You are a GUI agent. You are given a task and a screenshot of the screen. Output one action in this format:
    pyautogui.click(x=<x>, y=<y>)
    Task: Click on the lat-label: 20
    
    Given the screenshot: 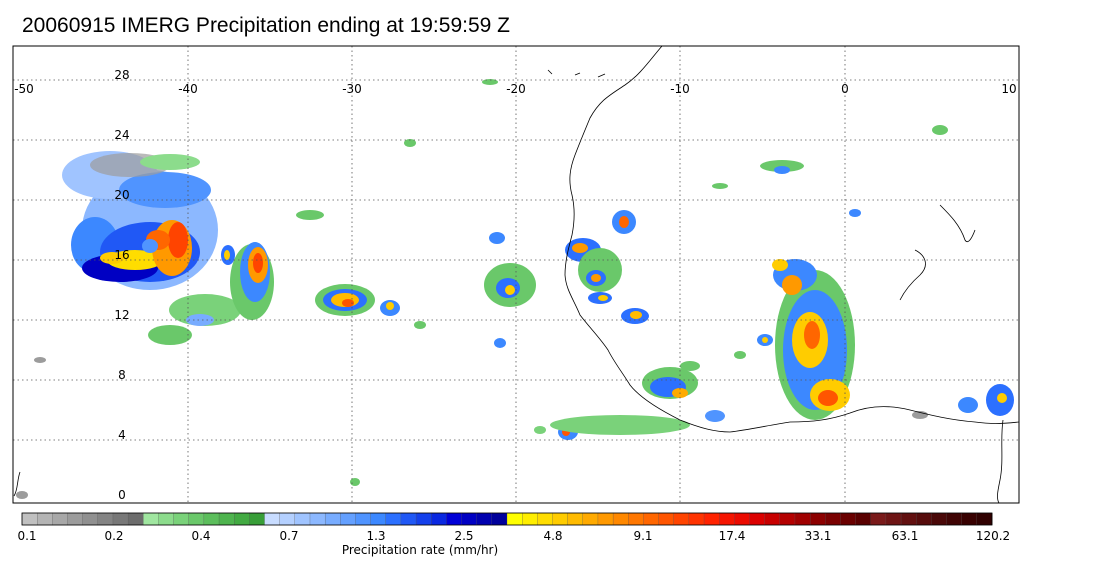 What is the action you would take?
    pyautogui.click(x=121, y=195)
    